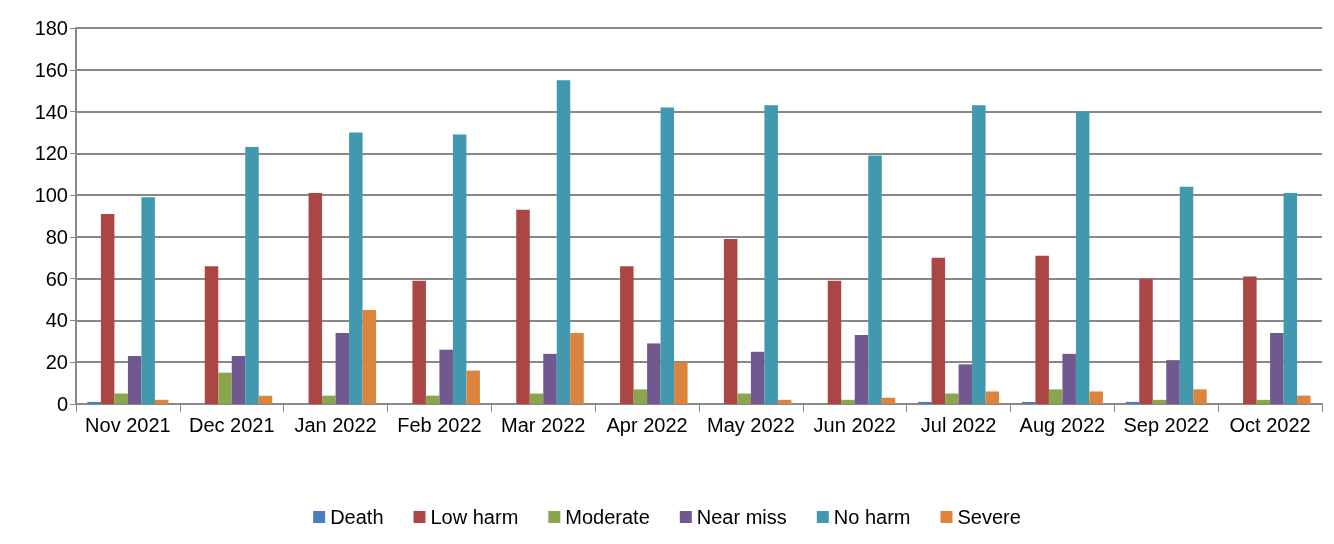  What do you see at coordinates (474, 517) in the screenshot?
I see `legend-label: Low harm` at bounding box center [474, 517].